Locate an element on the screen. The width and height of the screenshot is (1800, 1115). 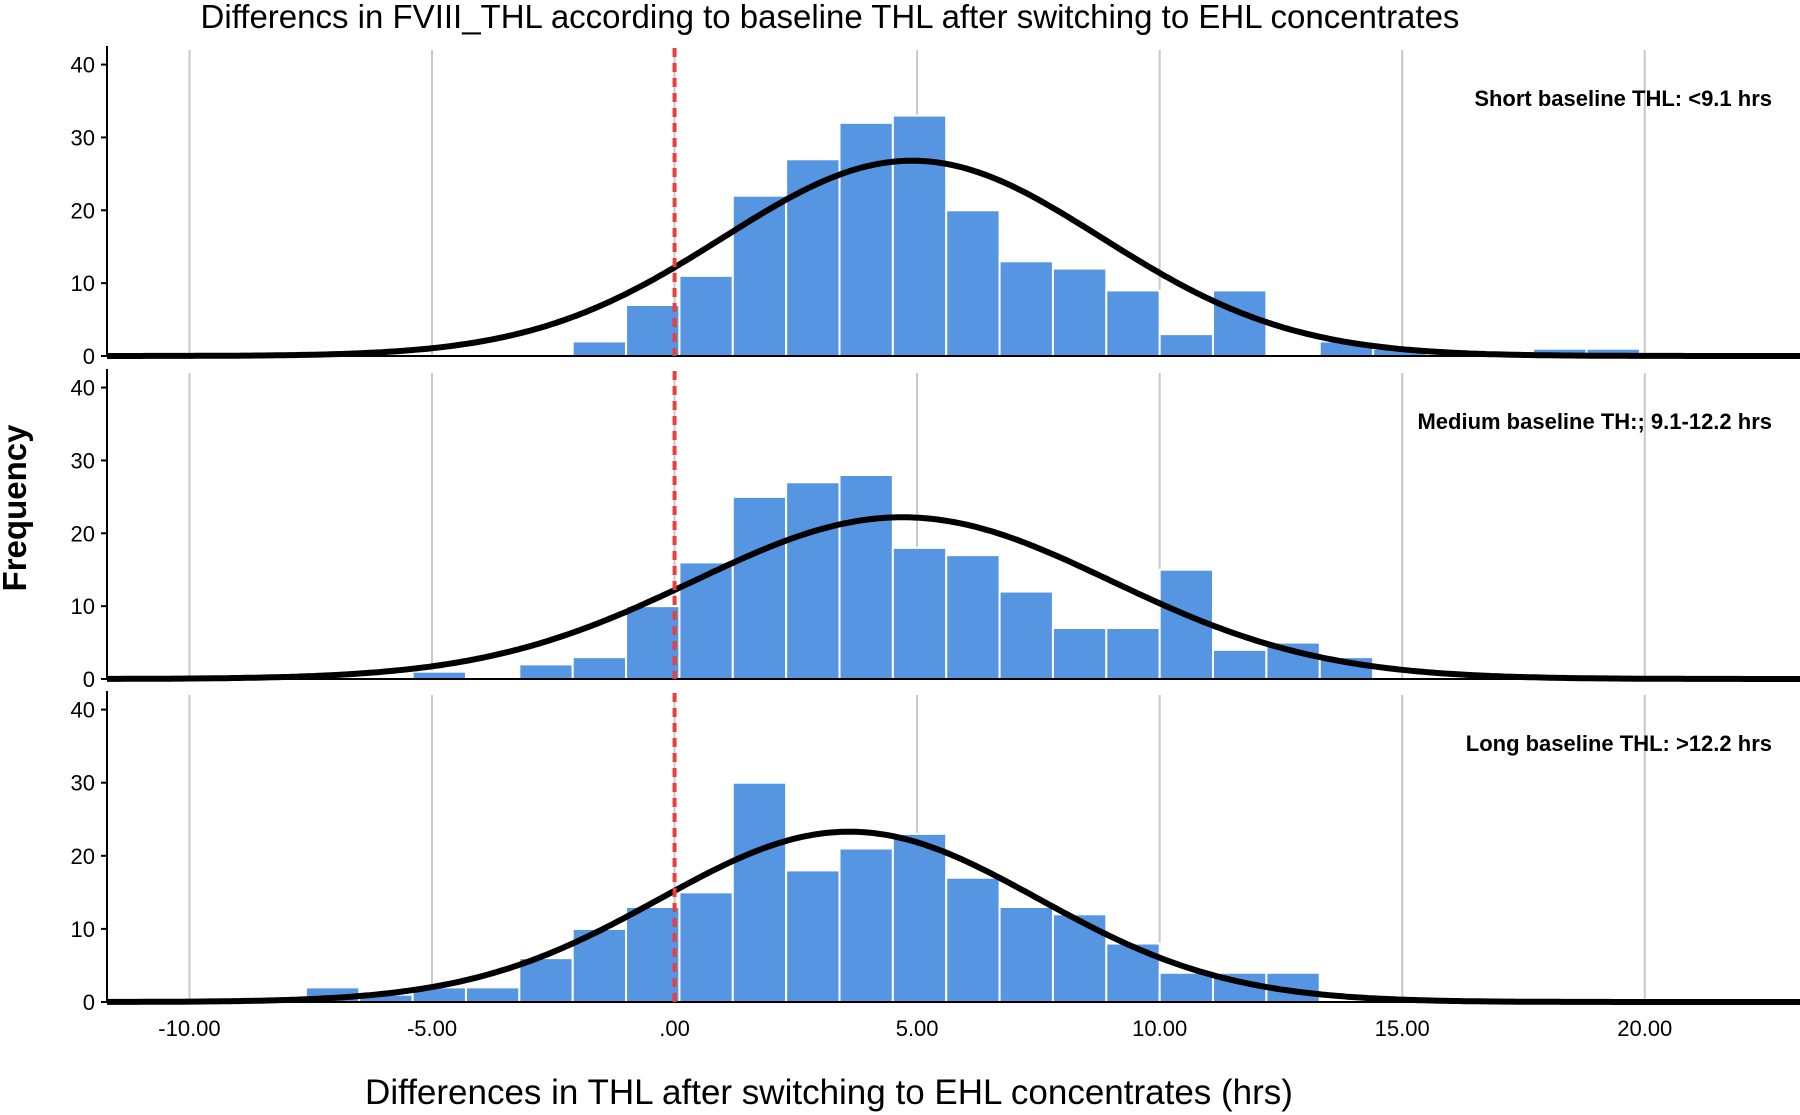
x-tick-label: 15.00 is located at coordinates (1402, 1028).